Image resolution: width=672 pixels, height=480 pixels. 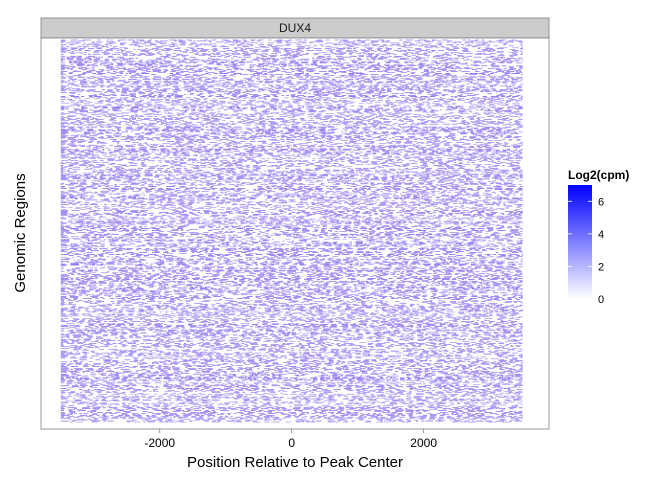 I want to click on x-tick-label: 2000, so click(x=423, y=443).